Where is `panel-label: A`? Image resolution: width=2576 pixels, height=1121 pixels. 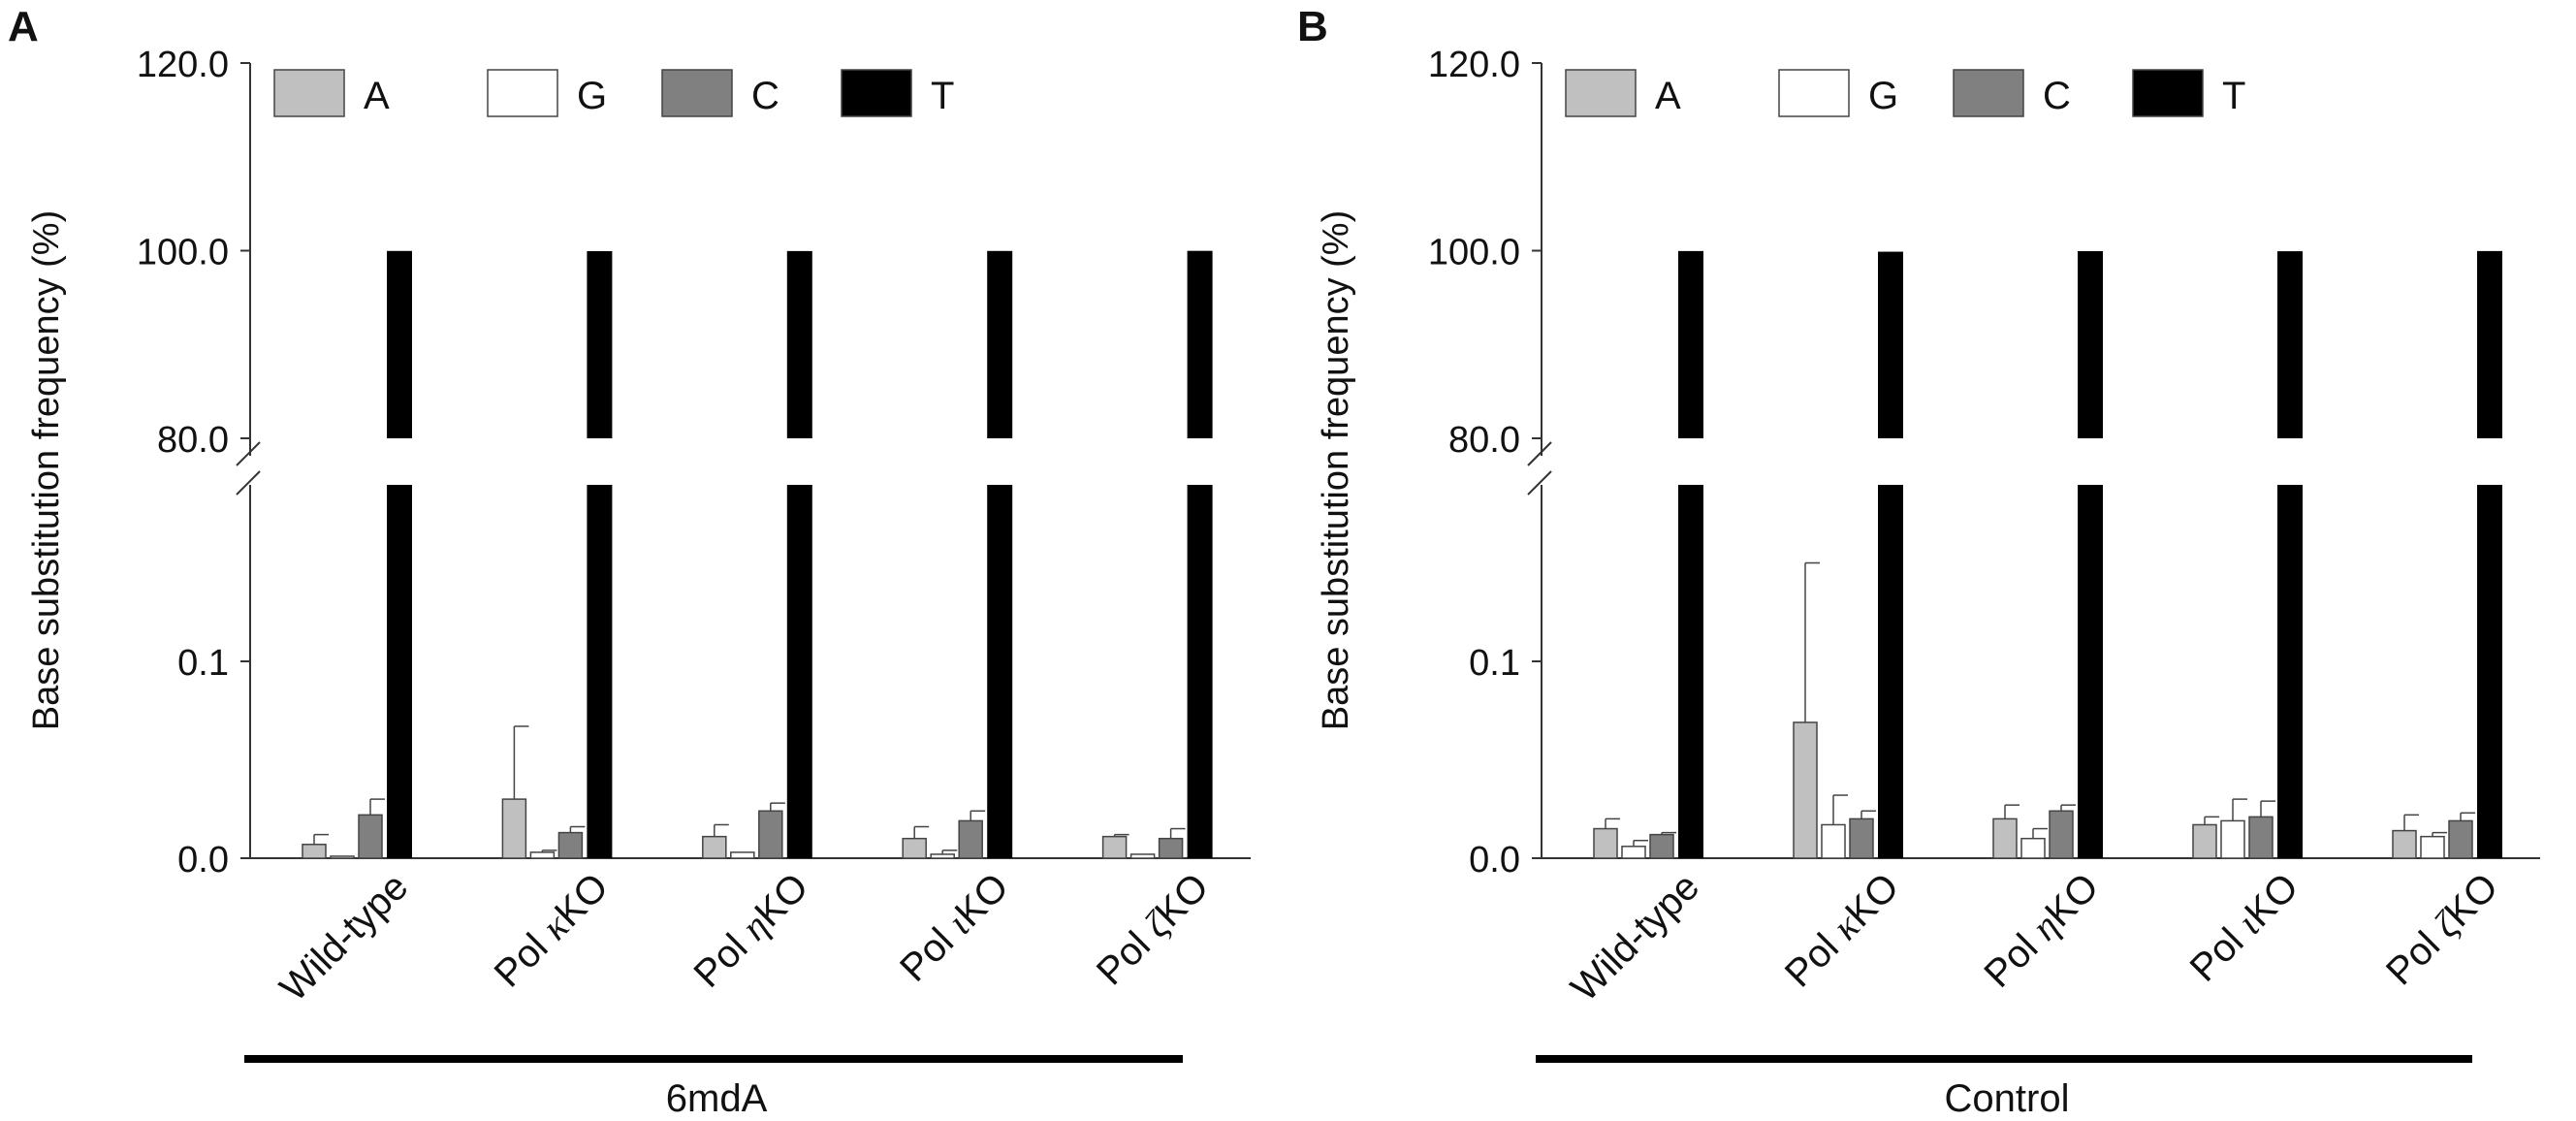
panel-label: A is located at coordinates (23, 26).